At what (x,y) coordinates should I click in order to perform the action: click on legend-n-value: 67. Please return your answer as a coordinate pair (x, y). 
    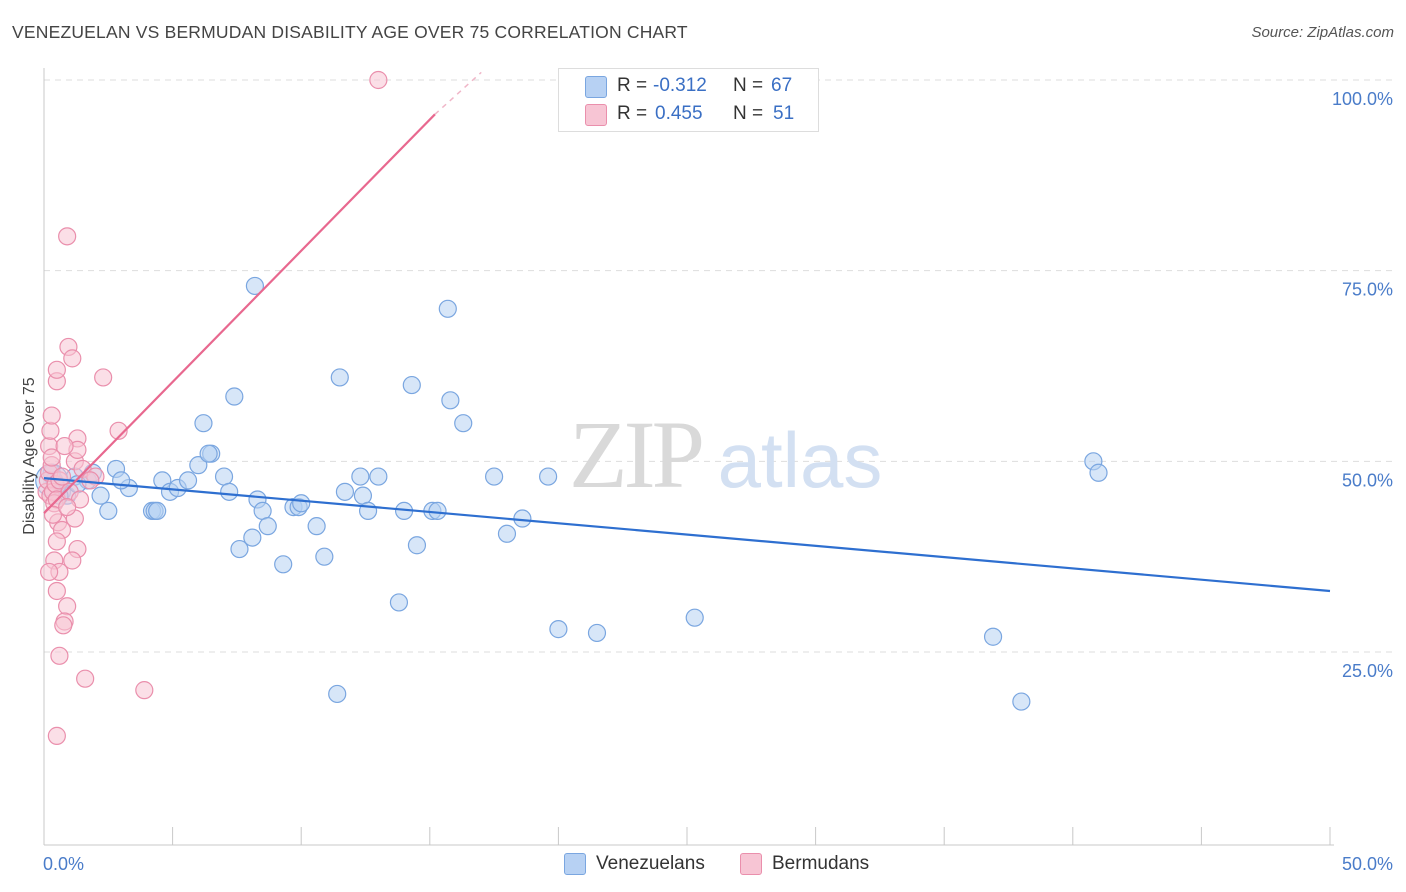
    Looking at the image, I should click on (782, 85).